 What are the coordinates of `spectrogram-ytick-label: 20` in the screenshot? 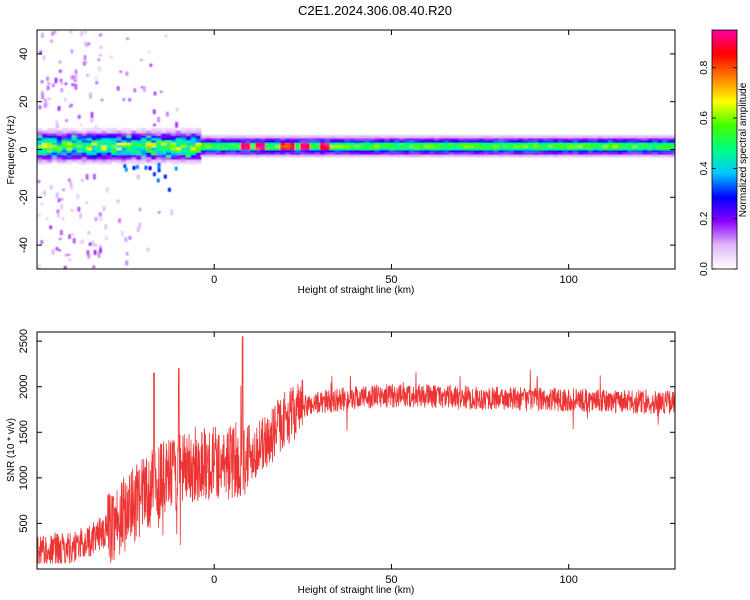 It's located at (24, 102).